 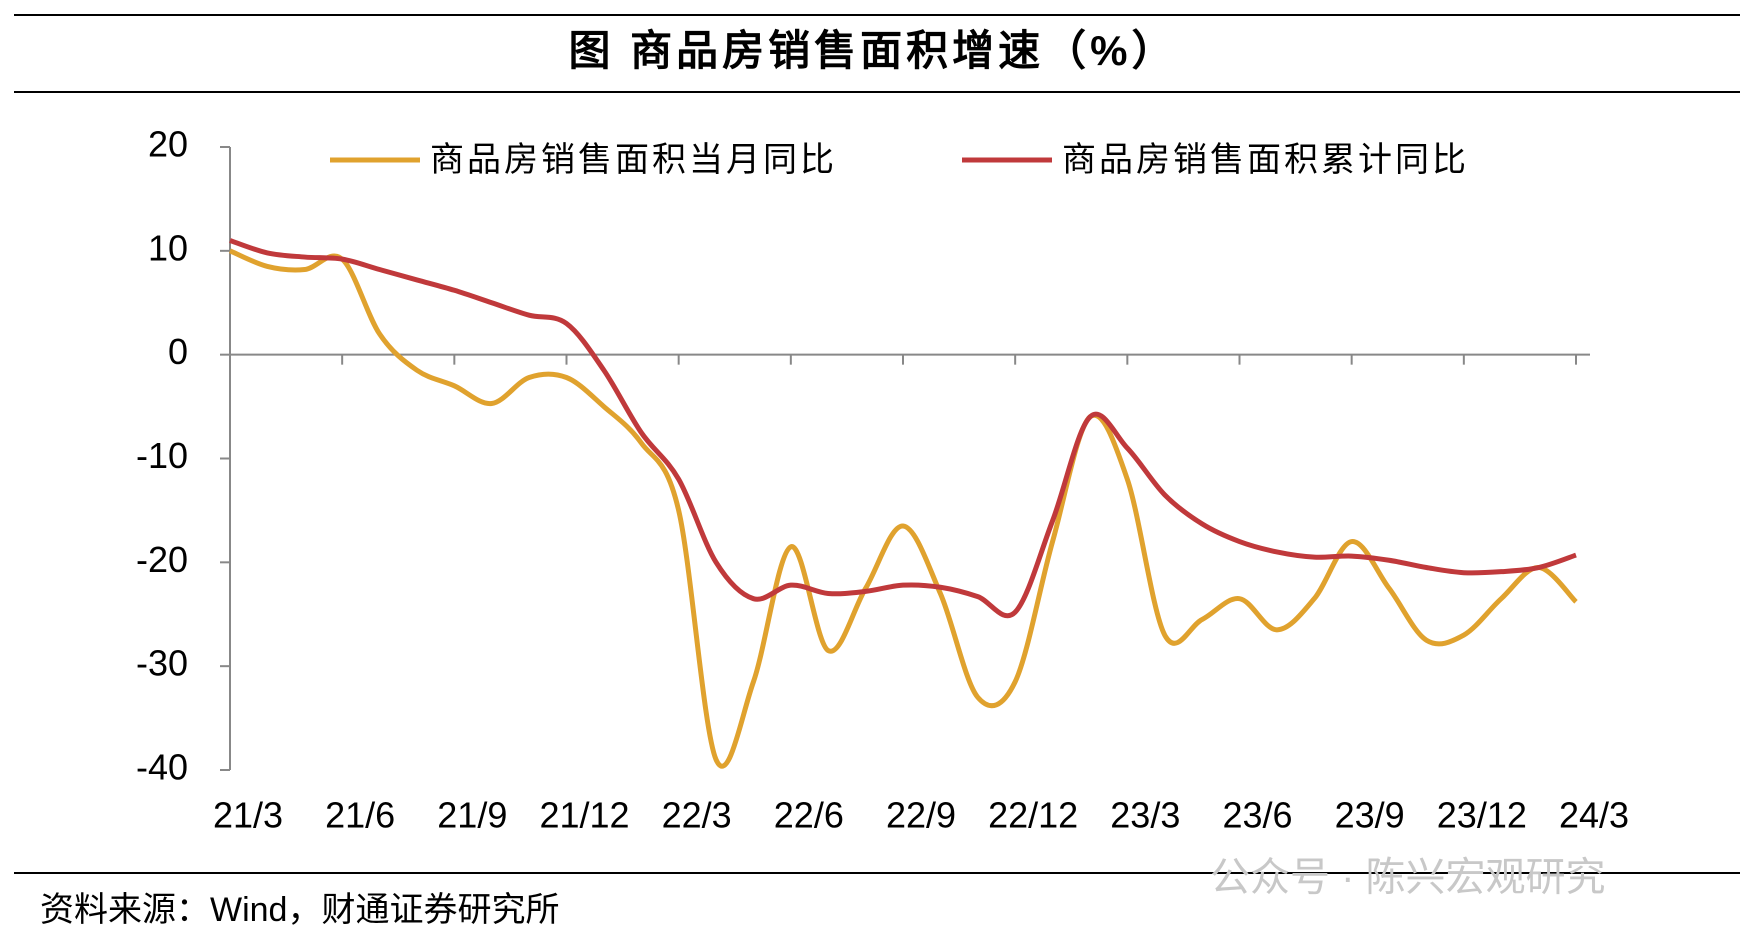 I want to click on y-tick-label: 0, so click(x=178, y=351).